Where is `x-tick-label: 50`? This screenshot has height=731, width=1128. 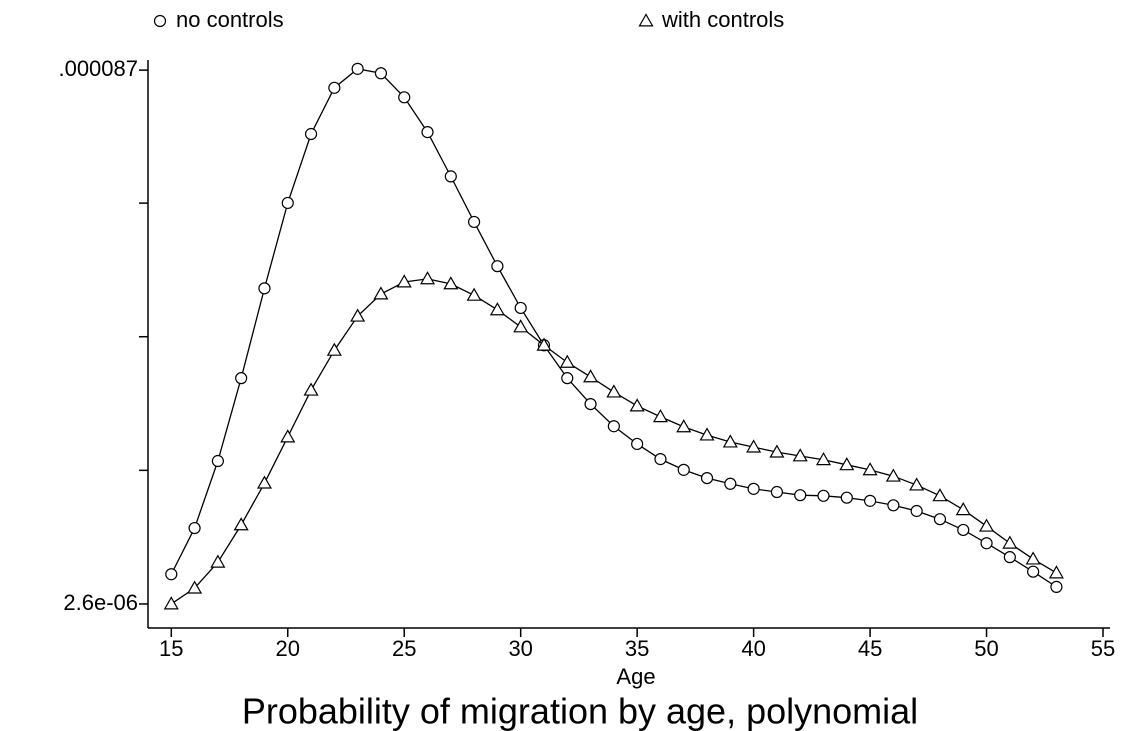
x-tick-label: 50 is located at coordinates (986, 648).